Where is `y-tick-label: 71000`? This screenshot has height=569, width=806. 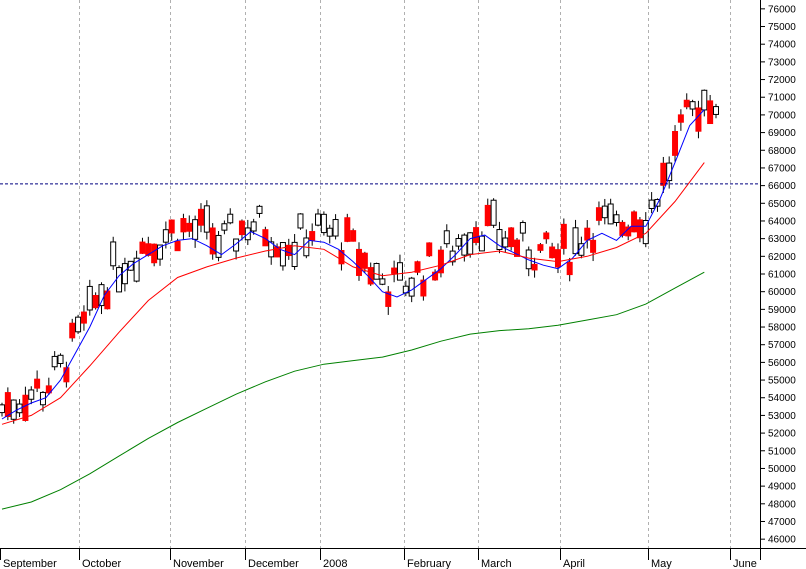 y-tick-label: 71000 is located at coordinates (782, 98).